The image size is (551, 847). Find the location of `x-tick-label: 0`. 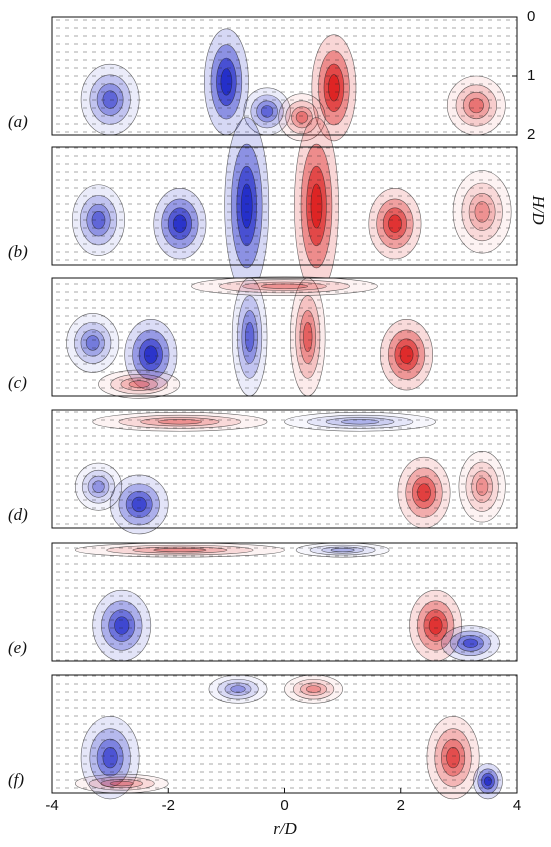

x-tick-label: 0 is located at coordinates (284, 805).